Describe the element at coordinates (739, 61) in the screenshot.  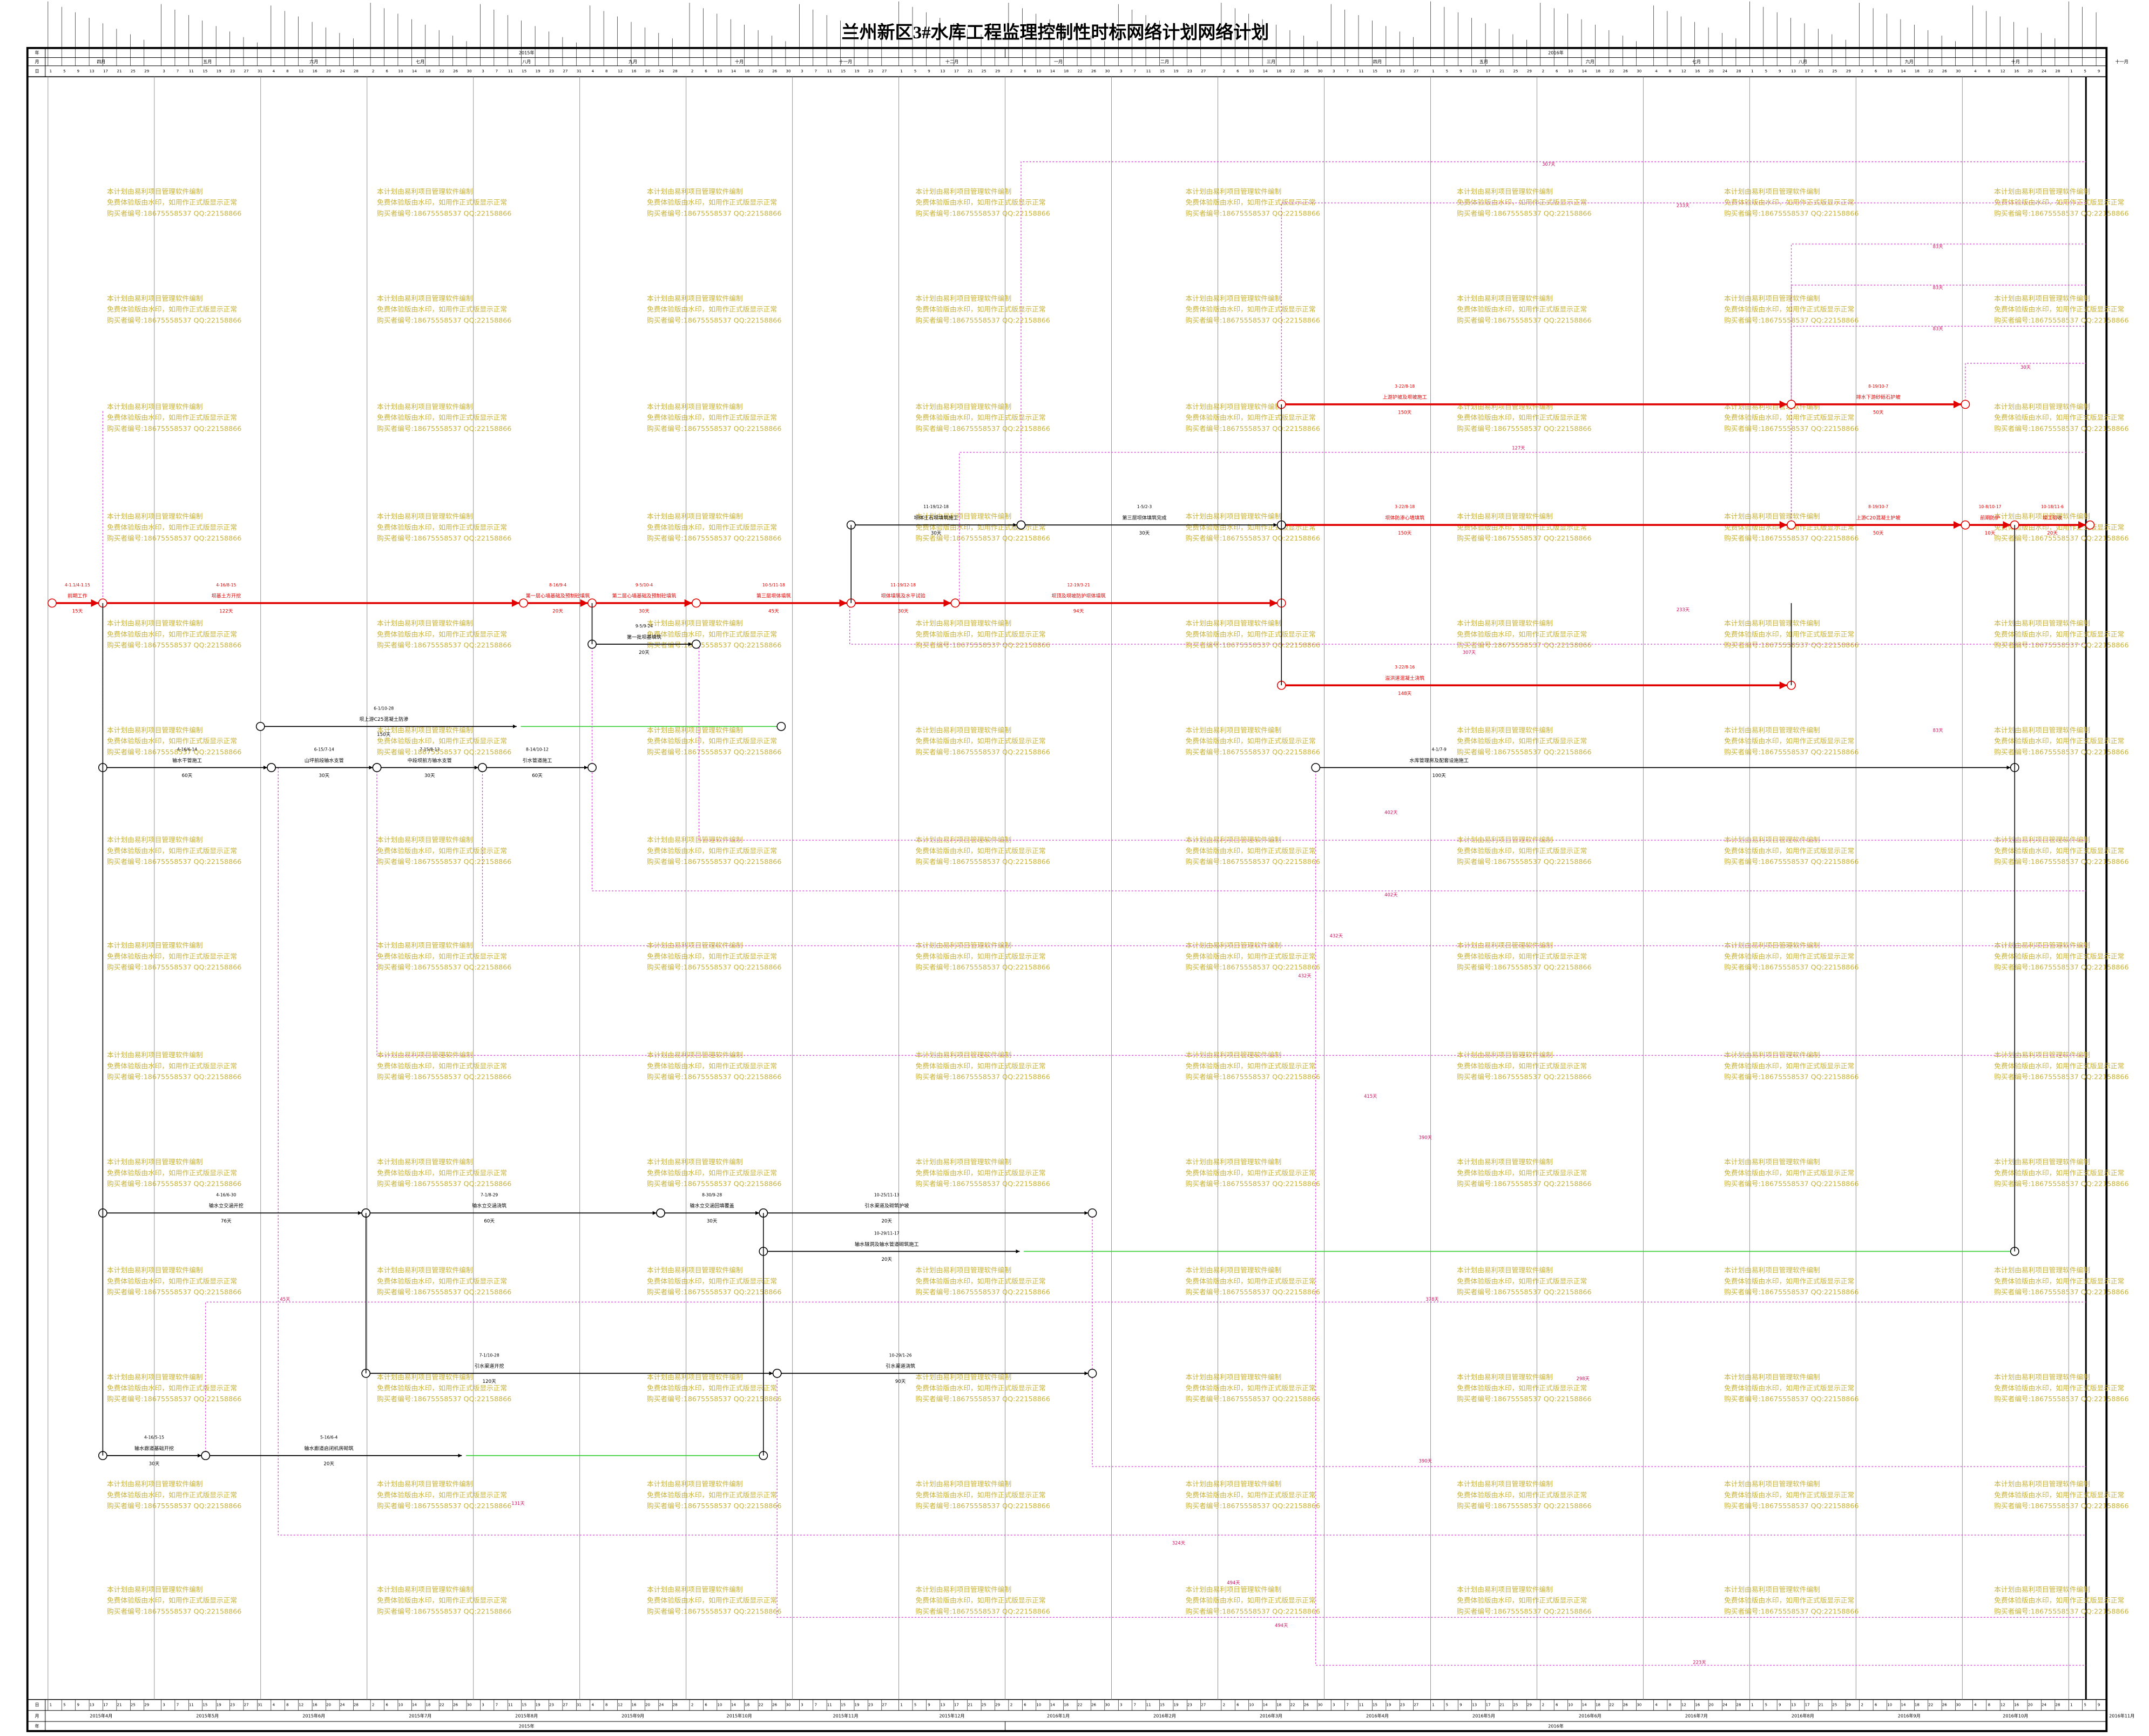
I see `month-label: 十月` at that location.